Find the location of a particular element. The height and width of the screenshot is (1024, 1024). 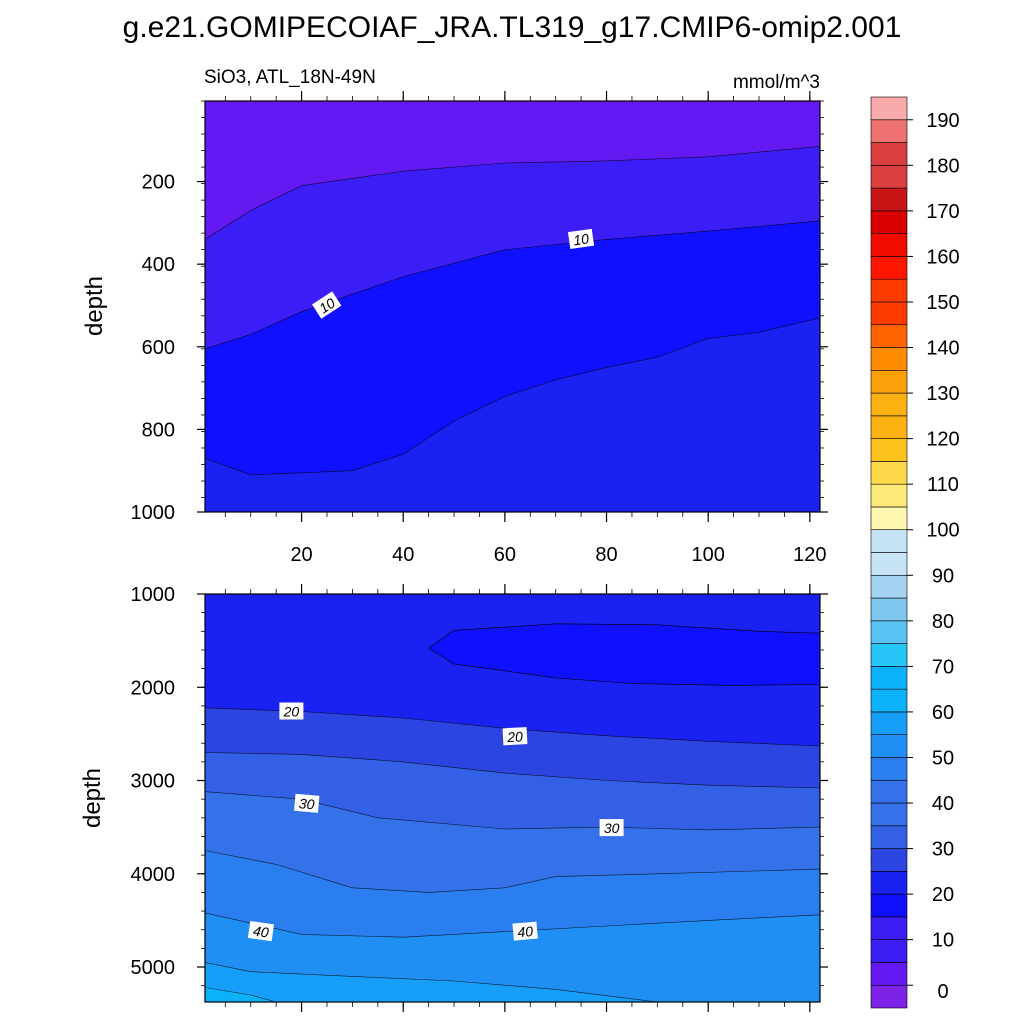

colorbar-tick-label: 130 is located at coordinates (942, 394).